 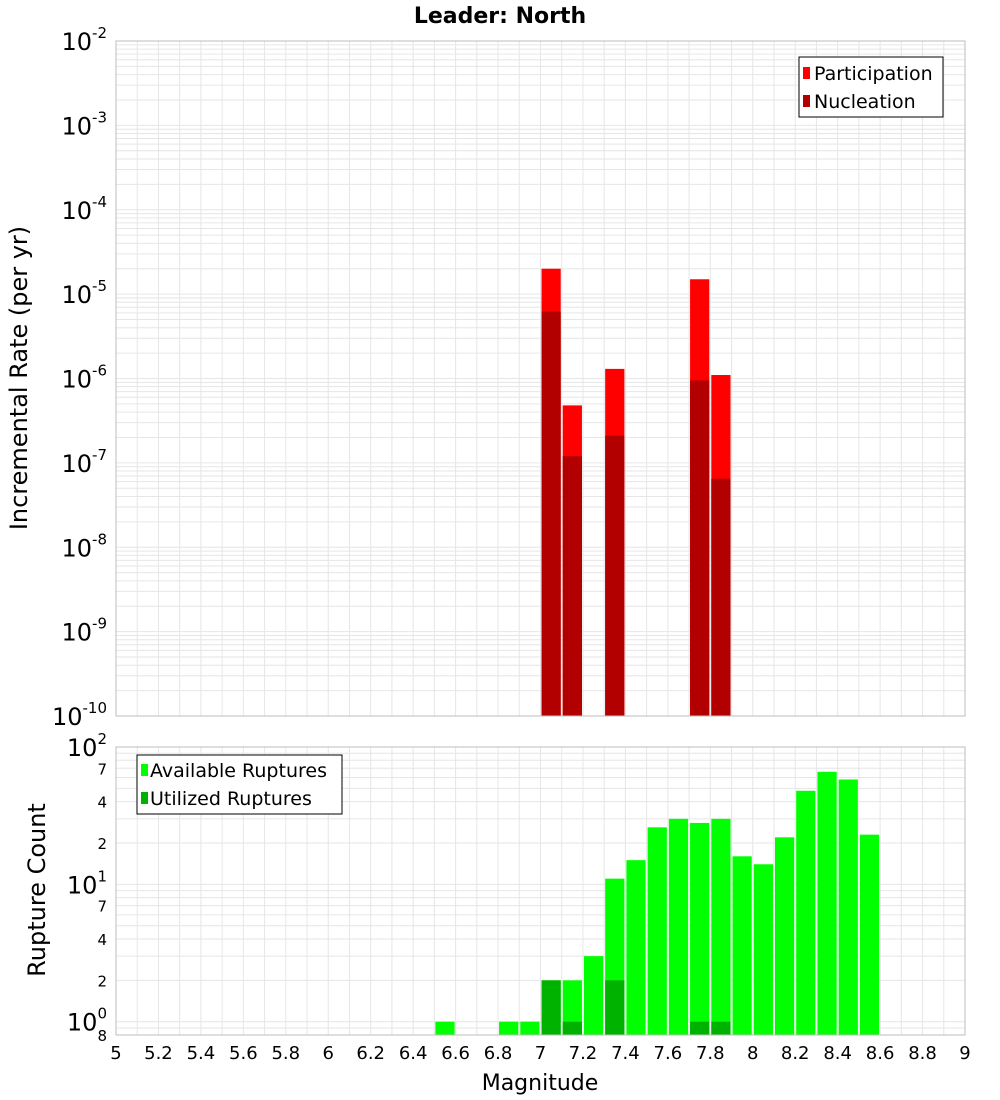 I want to click on rate-y-ticks: 10⁻¹⁰ 10⁻⁹ 10⁻⁸ 10⁻⁷ 10⁻⁶ 10⁻⁵ 10⁻⁴ 10⁻³ 10⁻², so click(x=79, y=377).